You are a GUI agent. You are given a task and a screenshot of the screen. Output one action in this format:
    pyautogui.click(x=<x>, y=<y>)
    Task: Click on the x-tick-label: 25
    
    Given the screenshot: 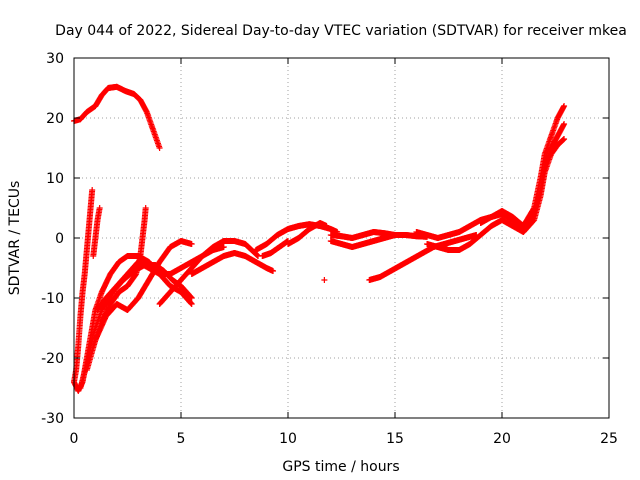 What is the action you would take?
    pyautogui.click(x=609, y=439)
    